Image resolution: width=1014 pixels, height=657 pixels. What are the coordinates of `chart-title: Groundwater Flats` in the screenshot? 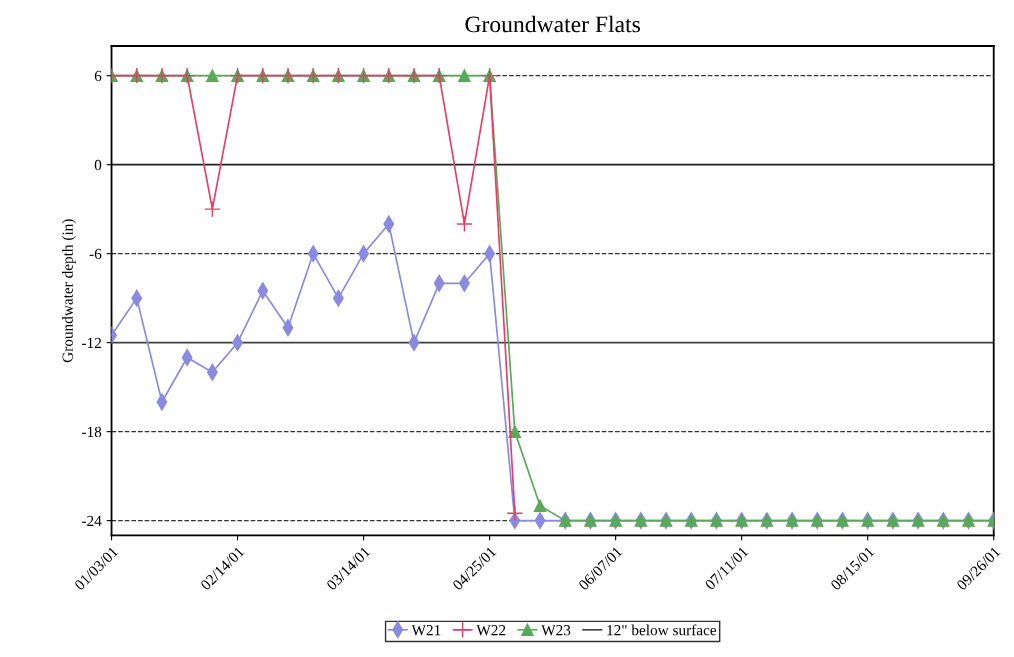 It's located at (552, 24).